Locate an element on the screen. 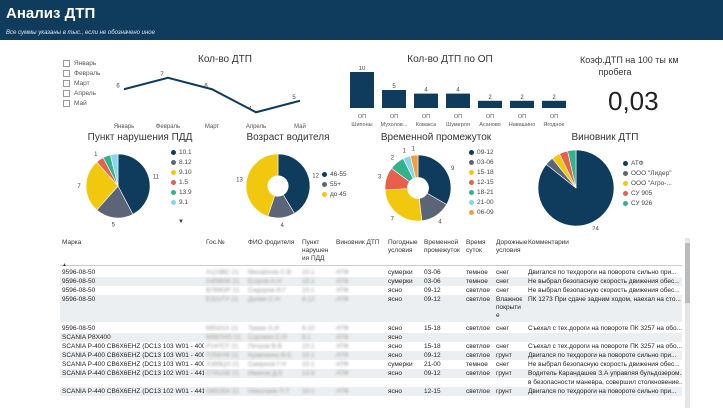 This screenshot has height=410, width=723. column-header: Время суток is located at coordinates (476, 246).